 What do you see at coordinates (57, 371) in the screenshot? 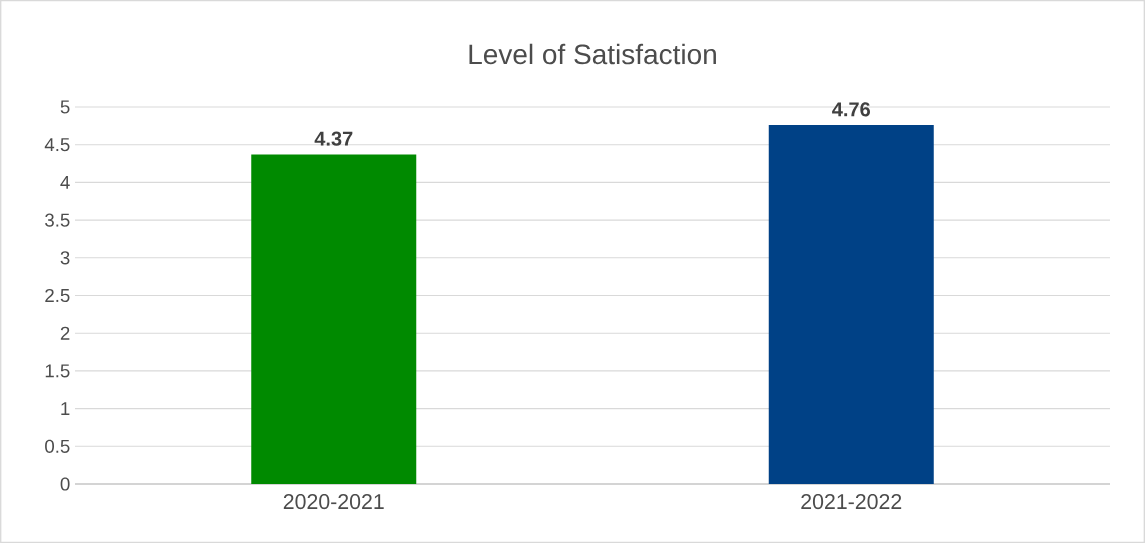
I see `y-tick-label: 1.5` at bounding box center [57, 371].